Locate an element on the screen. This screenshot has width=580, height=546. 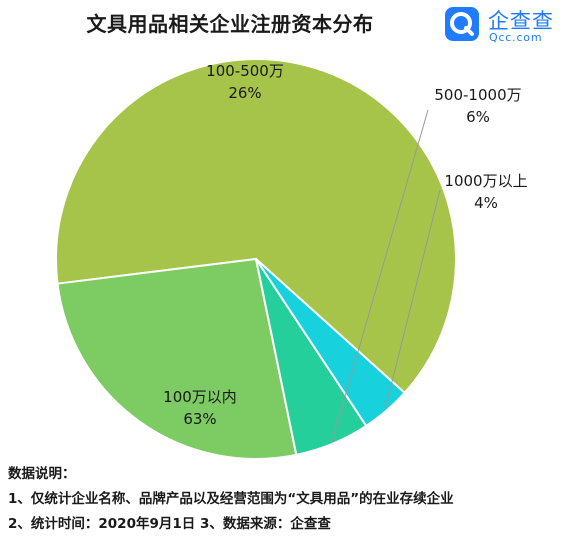
notes-heading: 数据说明： is located at coordinates (42, 474).